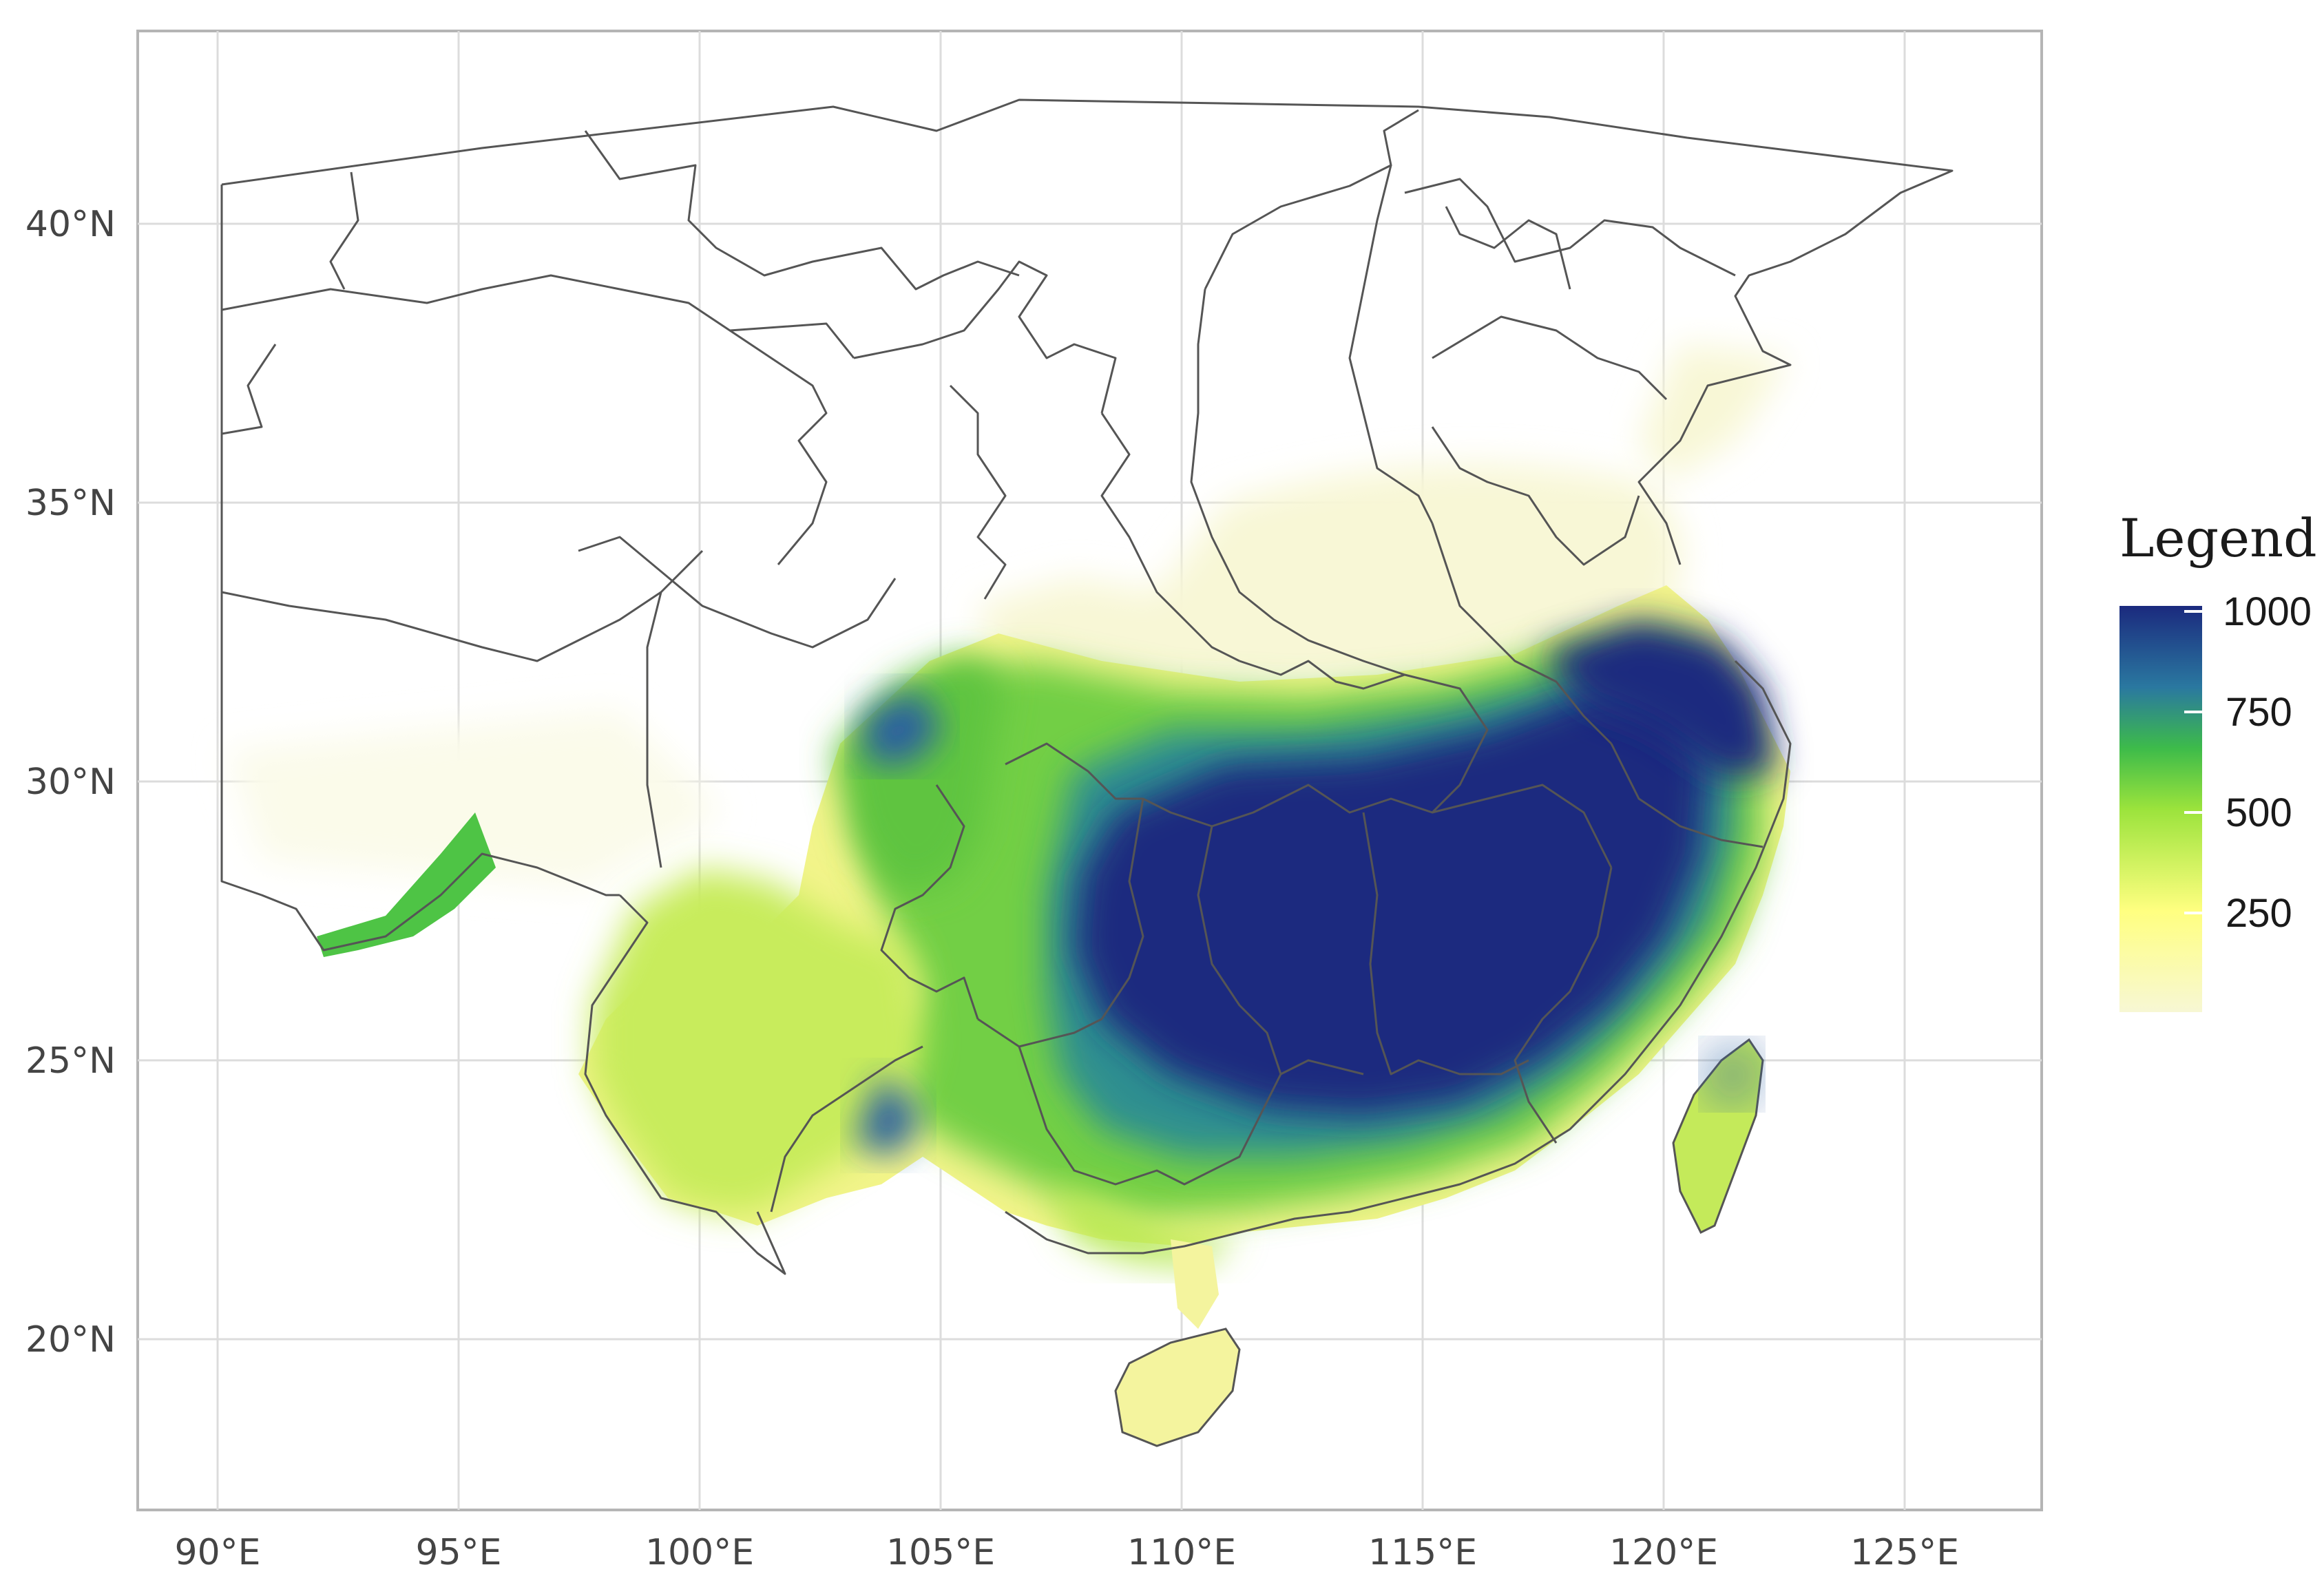  I want to click on x-tick-label: 110°E, so click(1181, 1552).